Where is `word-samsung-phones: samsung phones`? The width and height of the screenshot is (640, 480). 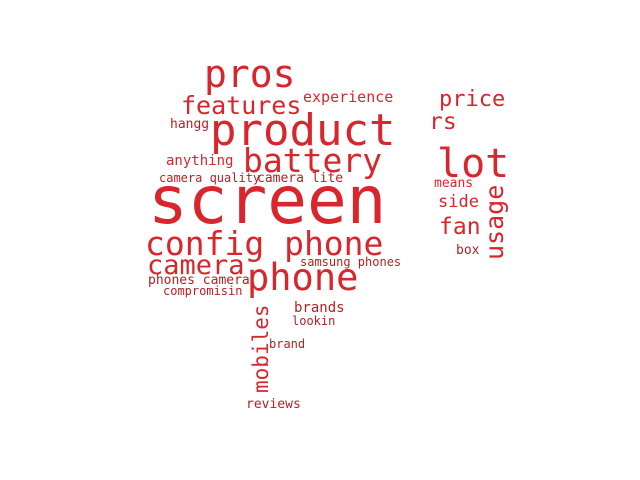
word-samsung-phones: samsung phones is located at coordinates (351, 262).